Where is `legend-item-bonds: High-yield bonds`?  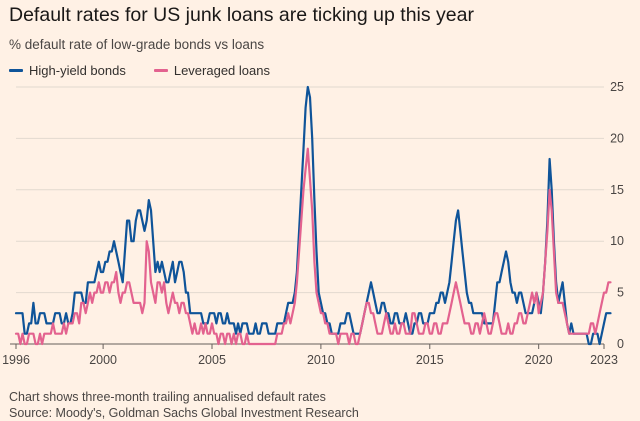
legend-item-bonds: High-yield bonds is located at coordinates (67, 70).